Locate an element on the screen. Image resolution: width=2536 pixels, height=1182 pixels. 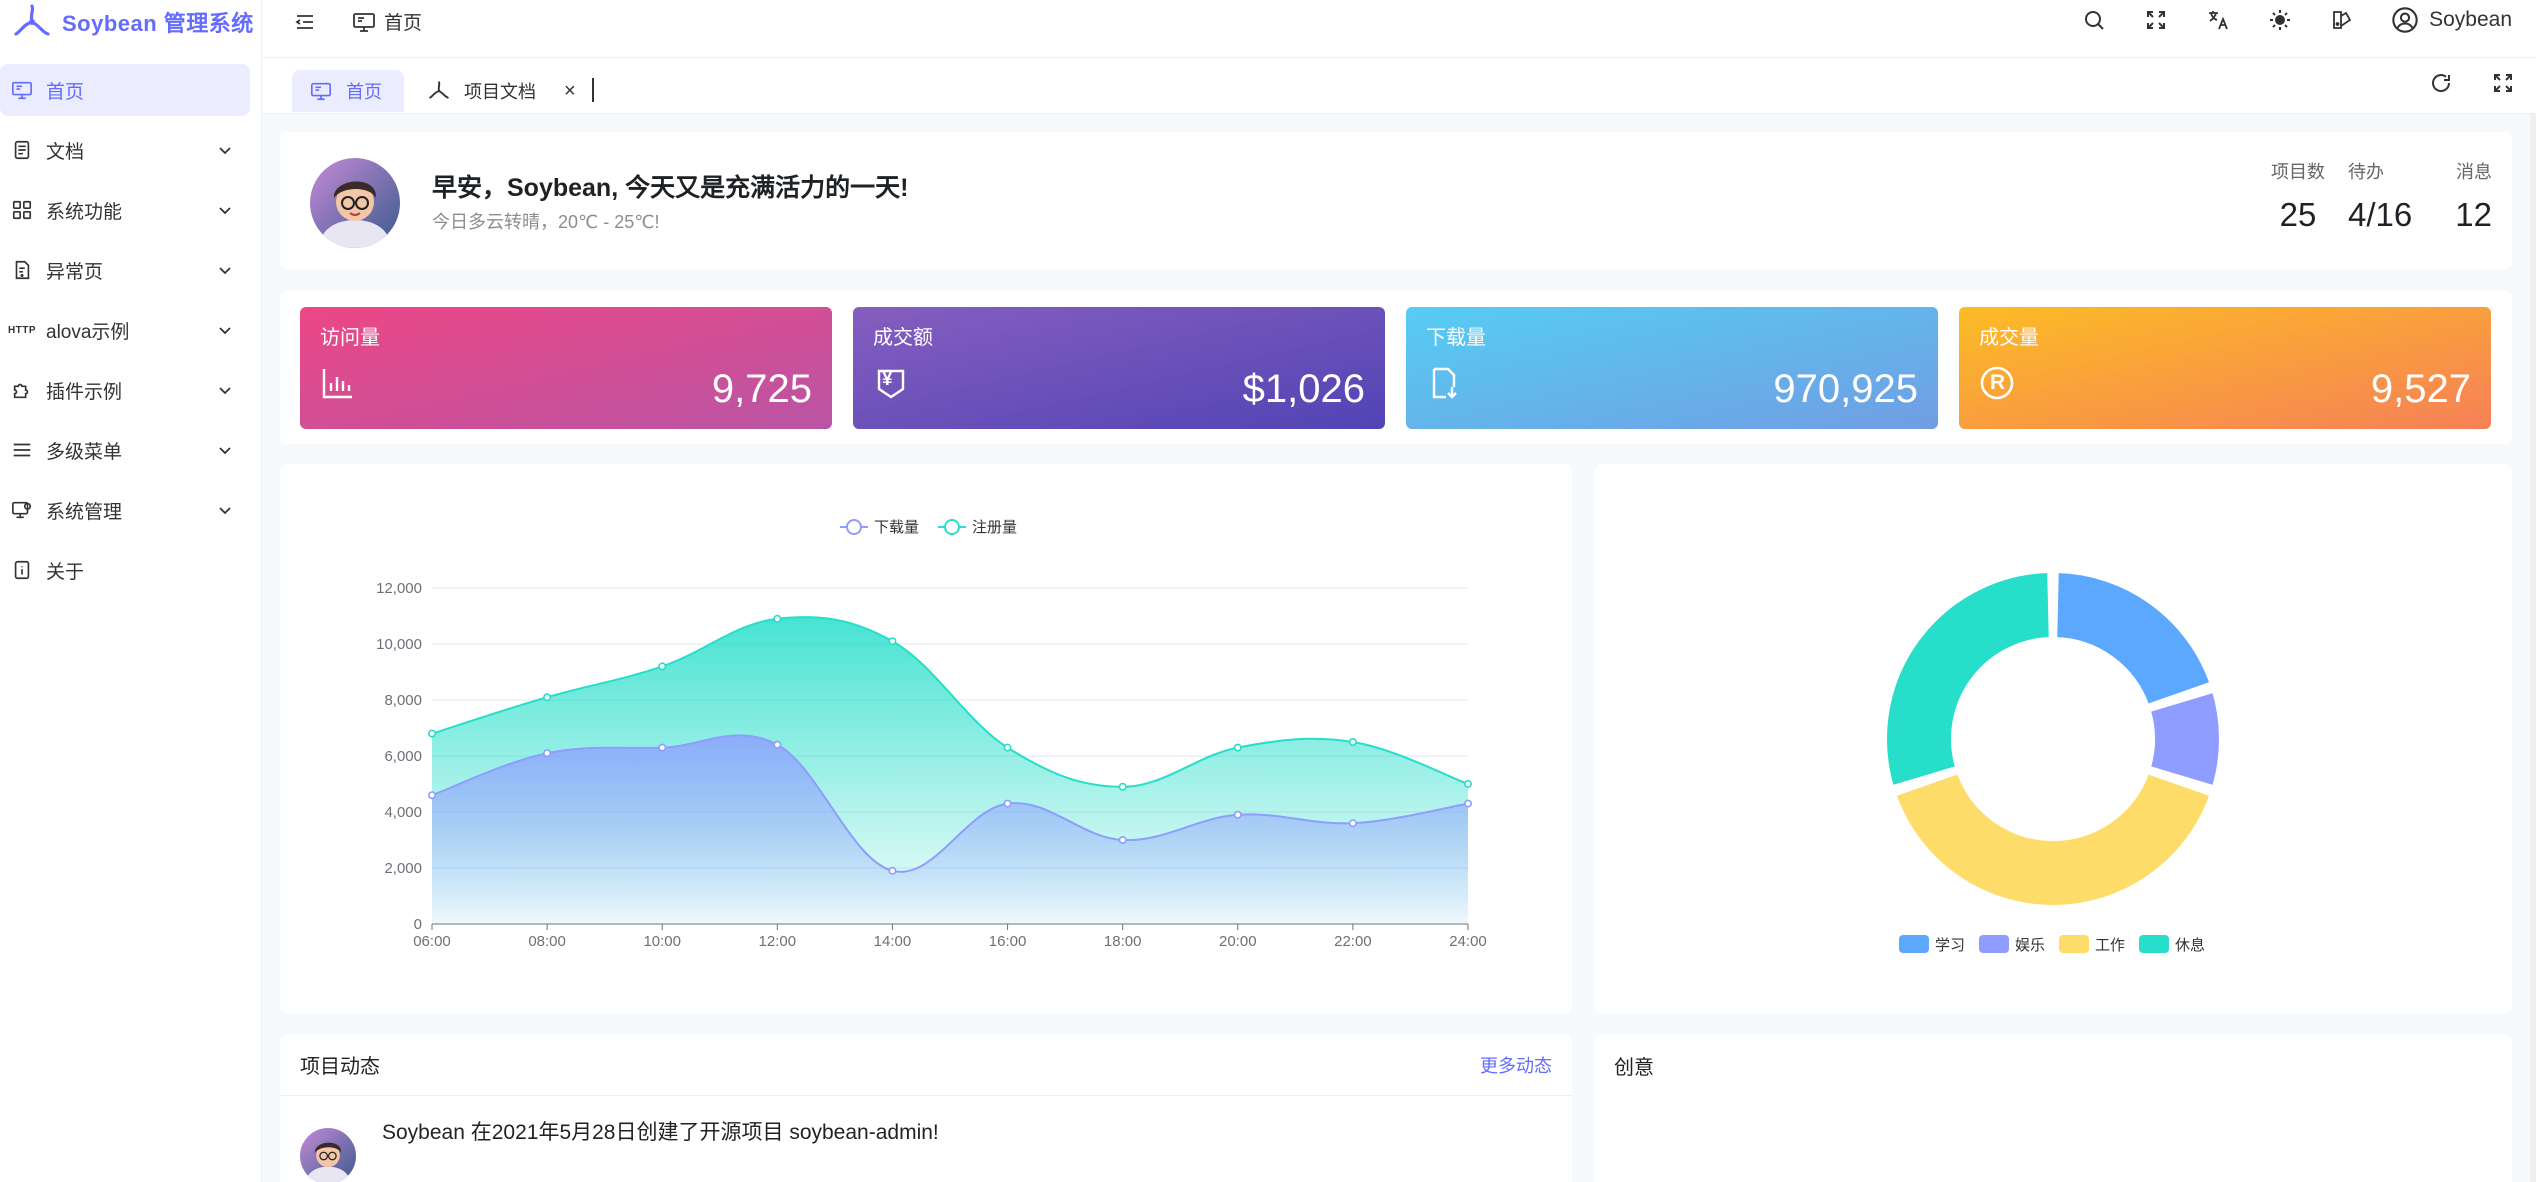
refresh-icon is located at coordinates (2441, 83).